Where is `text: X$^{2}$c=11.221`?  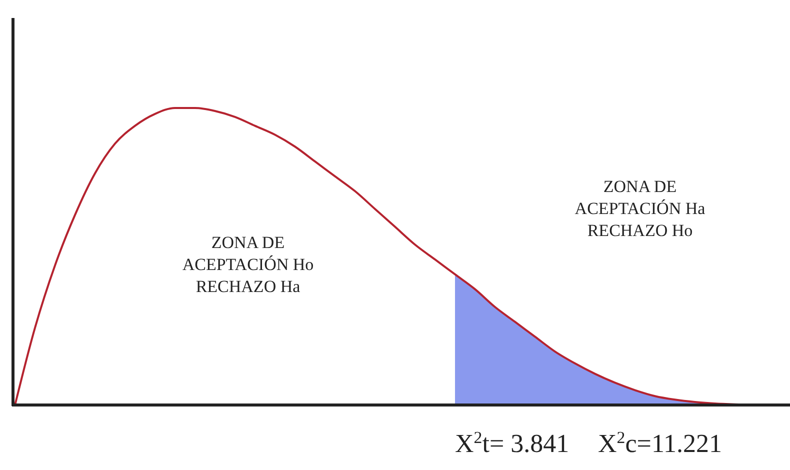
text: X$^{2}$c=11.221 is located at coordinates (660, 443).